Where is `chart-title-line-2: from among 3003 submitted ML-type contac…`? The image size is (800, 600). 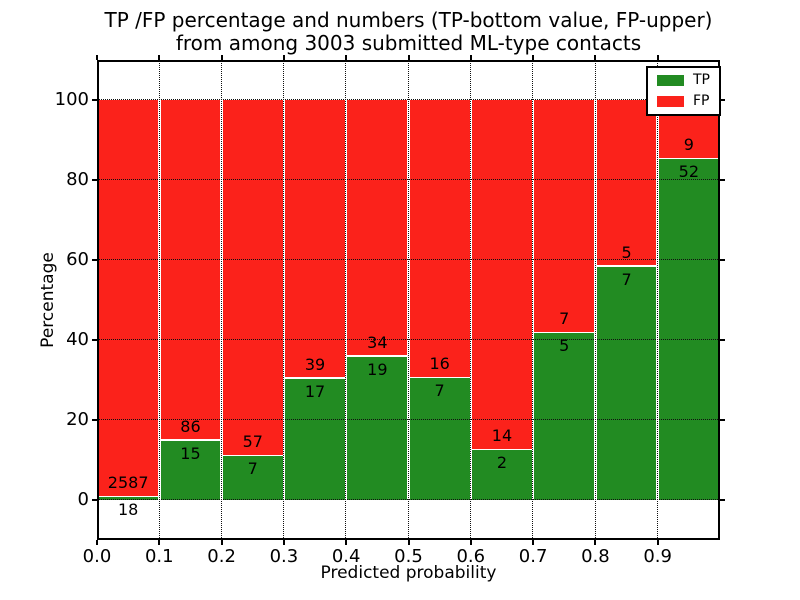 chart-title-line-2: from among 3003 submitted ML-type contac… is located at coordinates (408, 43).